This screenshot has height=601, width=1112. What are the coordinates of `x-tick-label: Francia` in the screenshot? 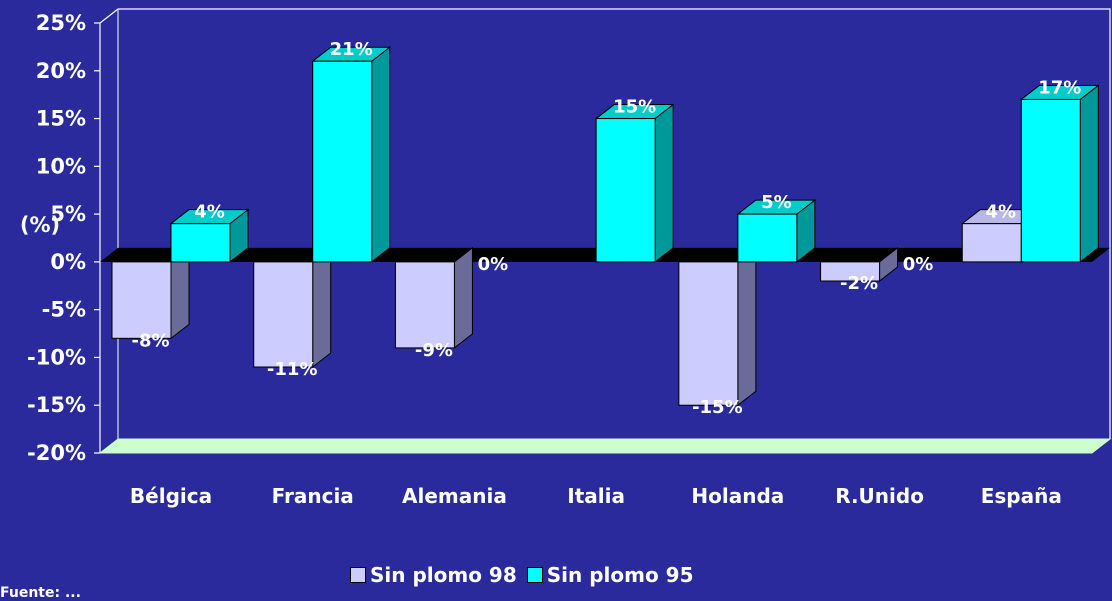 It's located at (313, 496).